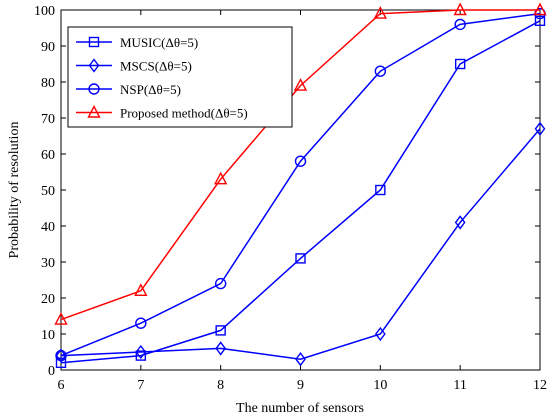  I want to click on legend-item: Proposed method(Δθ=5), so click(162, 112).